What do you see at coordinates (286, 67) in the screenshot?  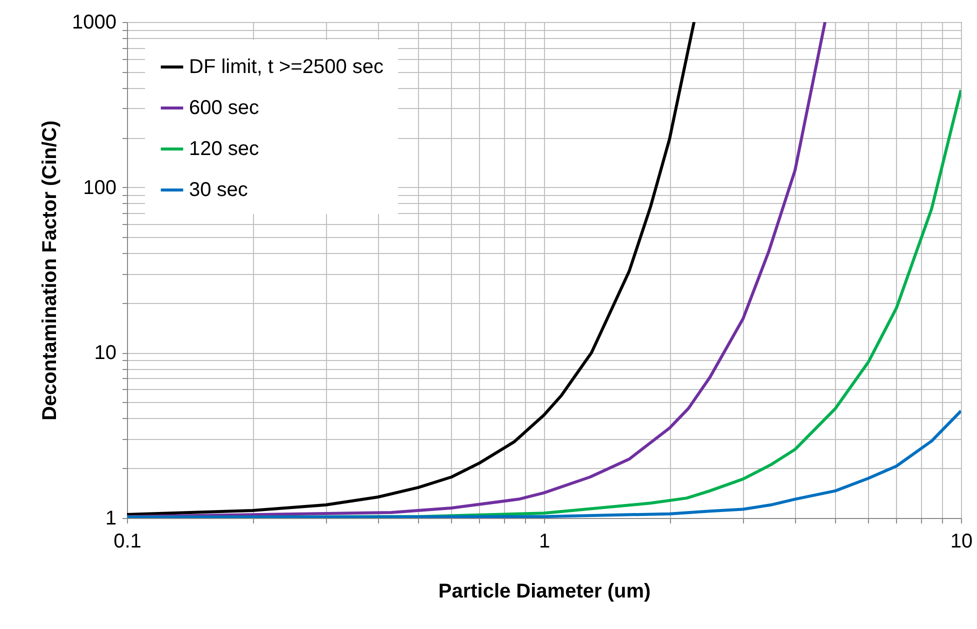 I see `legend-label: DF limit, t >=2500 sec` at bounding box center [286, 67].